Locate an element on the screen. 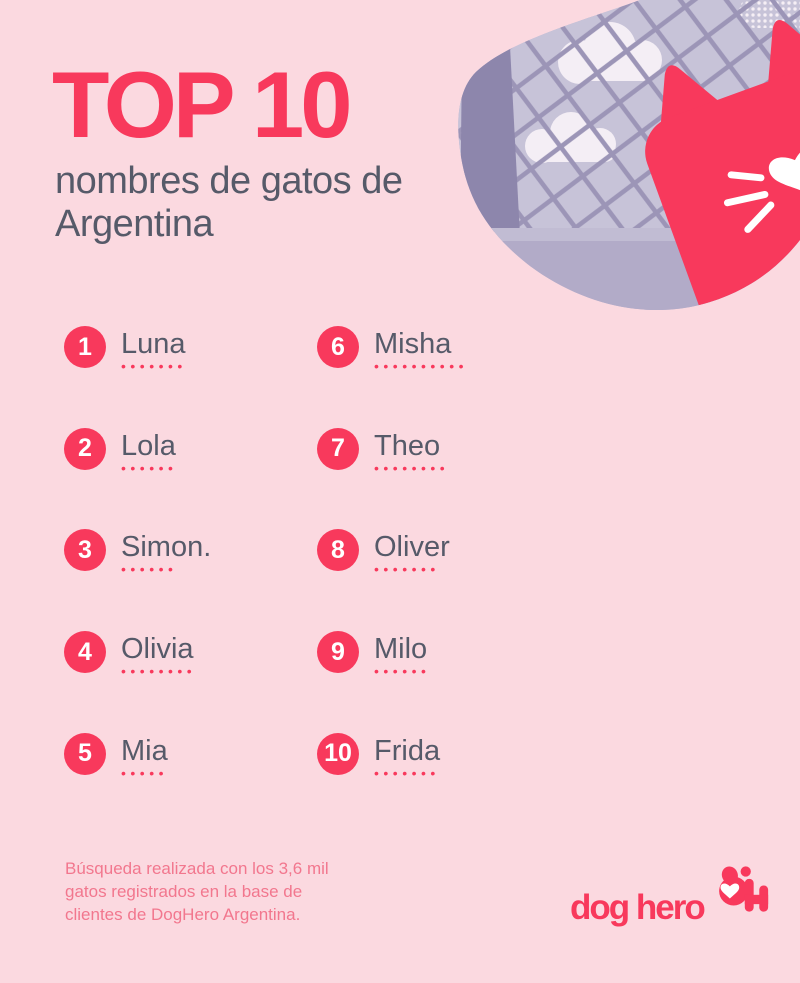  list-item: 4 Olivia •••••••• is located at coordinates (137, 655).